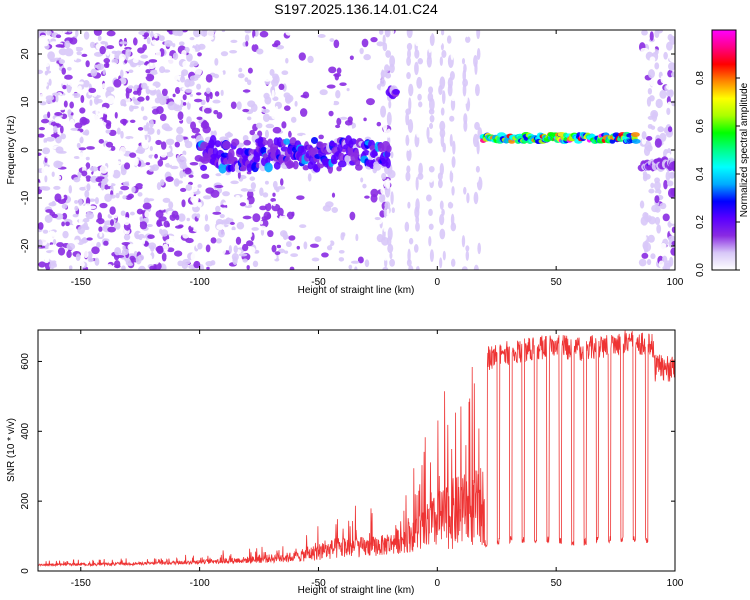 The image size is (750, 600). What do you see at coordinates (356, 290) in the screenshot?
I see `spectrogram-xlabel: Height of straight line (km)` at bounding box center [356, 290].